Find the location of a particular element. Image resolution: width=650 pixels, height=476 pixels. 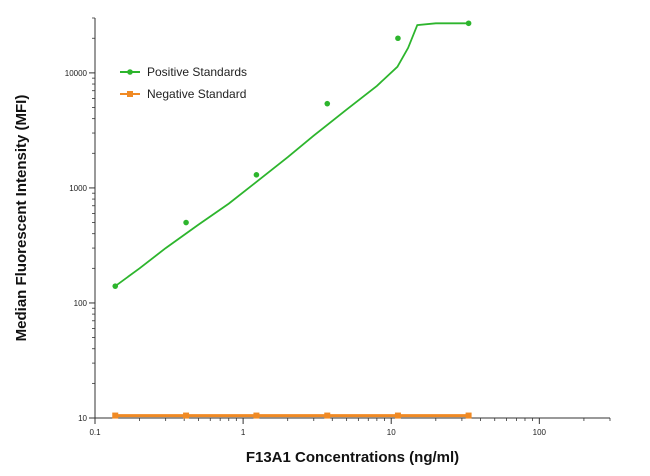

x-tick-label: 10 is located at coordinates (391, 432).